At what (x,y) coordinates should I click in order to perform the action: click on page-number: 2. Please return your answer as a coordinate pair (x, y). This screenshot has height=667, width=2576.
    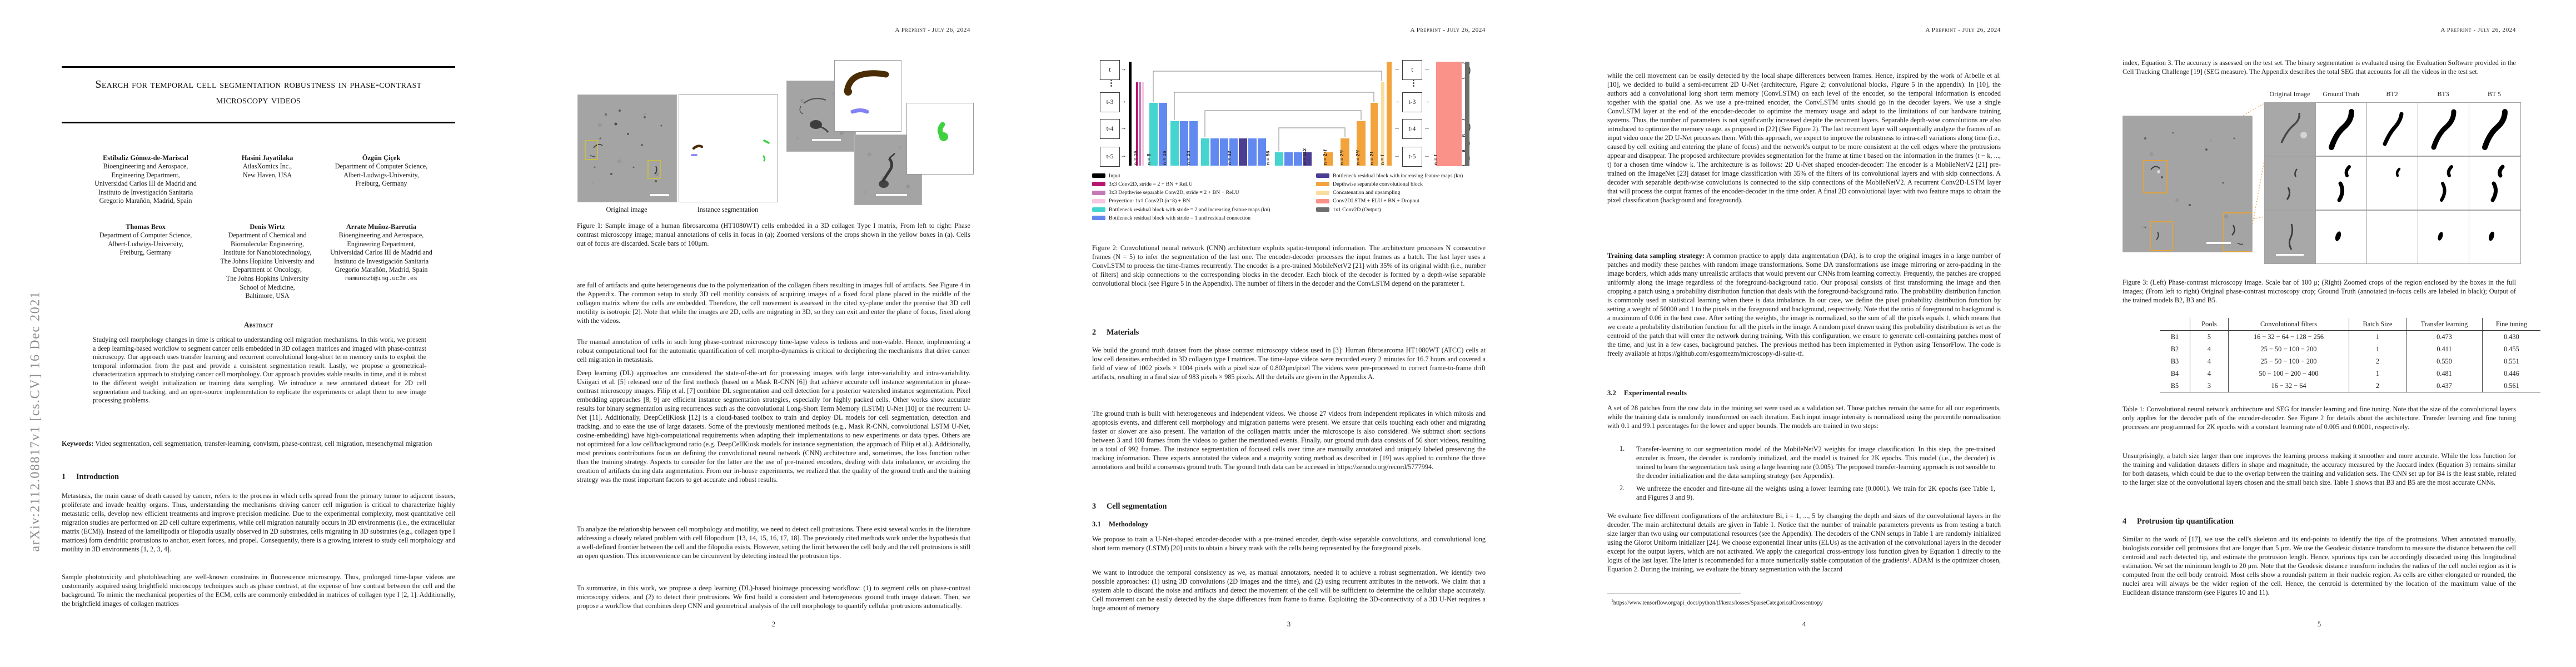
    Looking at the image, I should click on (773, 624).